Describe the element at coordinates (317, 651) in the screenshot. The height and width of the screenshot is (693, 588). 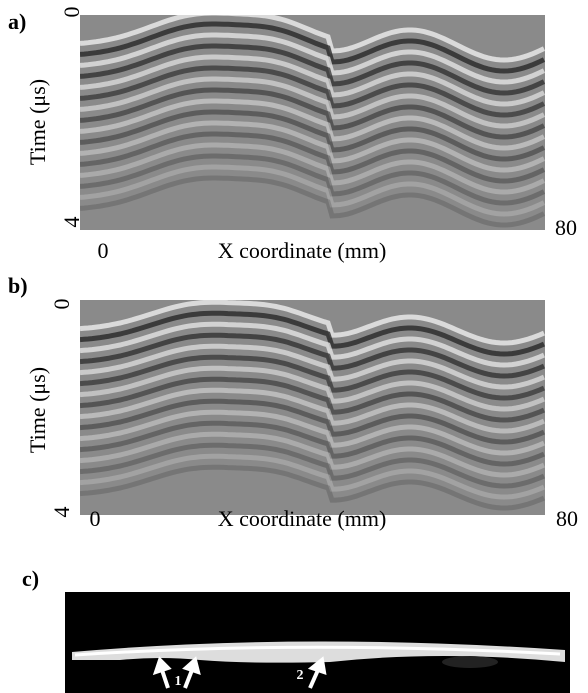
I see `bone-edge` at that location.